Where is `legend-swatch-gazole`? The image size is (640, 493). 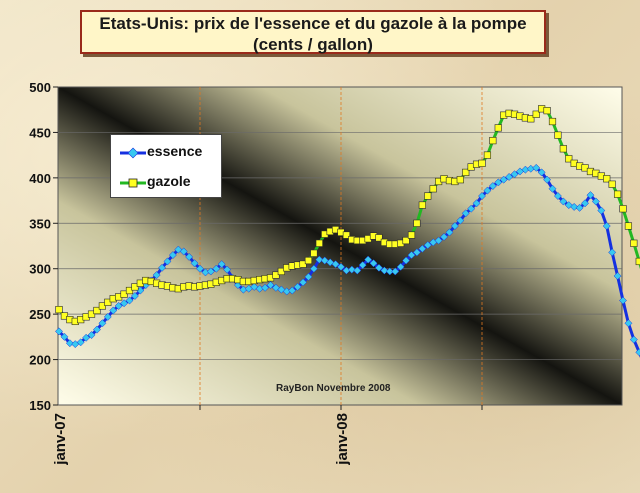
legend-swatch-gazole is located at coordinates (133, 183).